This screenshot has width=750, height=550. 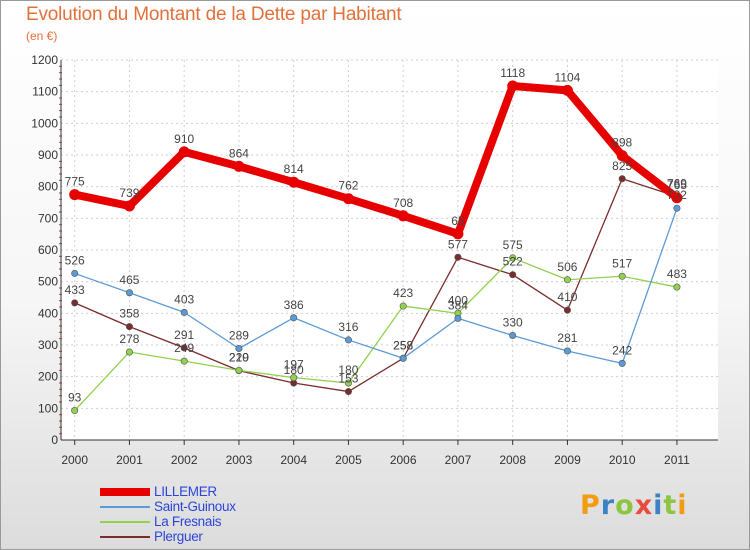 I want to click on x-tick-label: 2003, so click(x=239, y=460).